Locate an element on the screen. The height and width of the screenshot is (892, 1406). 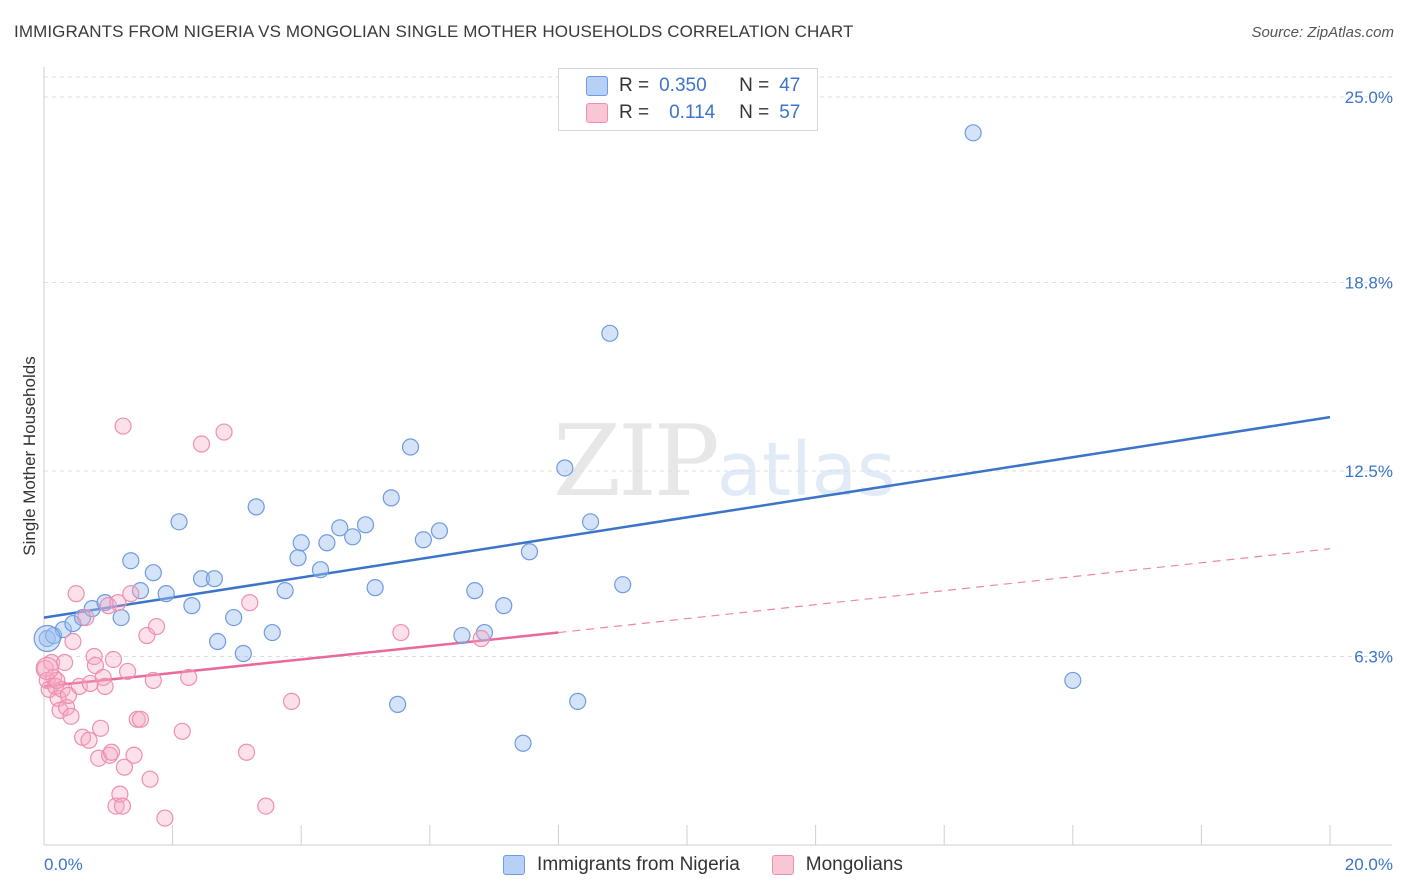
r-value: 0.114 is located at coordinates (692, 112).